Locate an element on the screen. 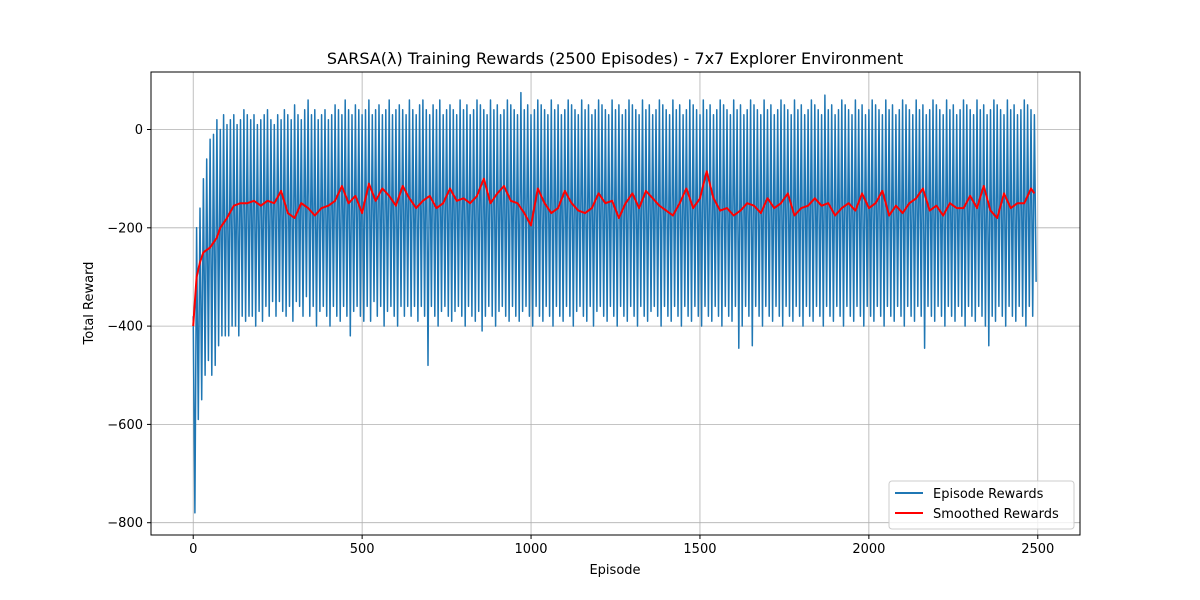 Image resolution: width=1200 pixels, height=600 pixels. x-tick-label: 1500 is located at coordinates (699, 549).